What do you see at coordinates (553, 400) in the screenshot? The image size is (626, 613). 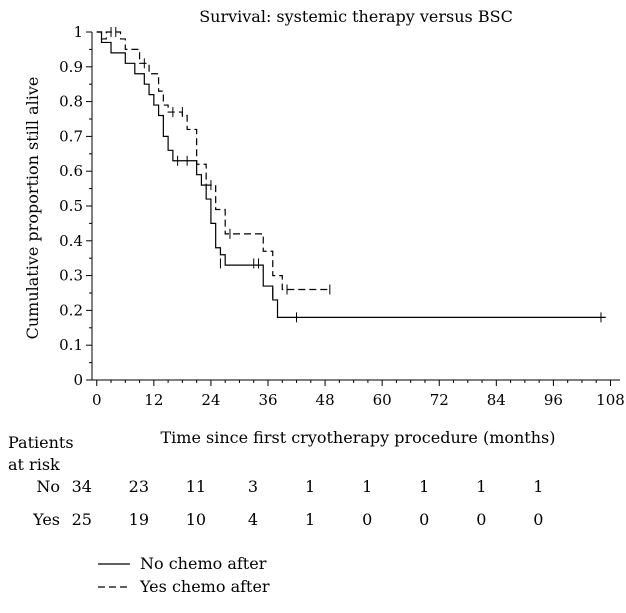 I see `x-tick-label: 96` at bounding box center [553, 400].